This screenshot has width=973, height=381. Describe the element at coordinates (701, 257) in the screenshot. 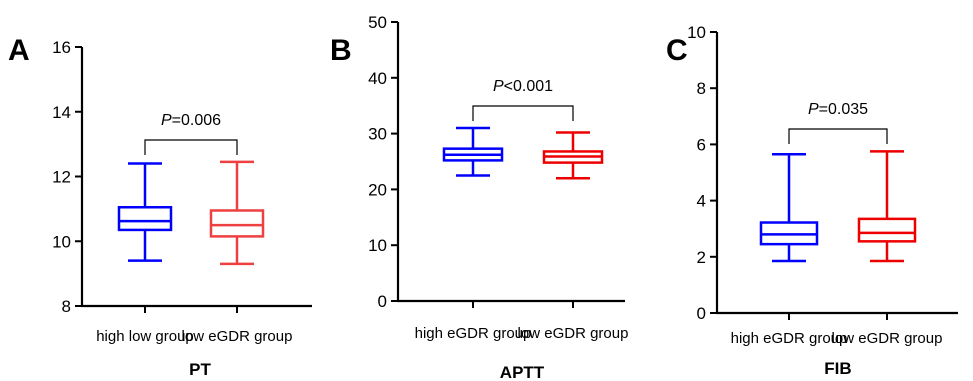

I see `y-tick-label: 2` at that location.